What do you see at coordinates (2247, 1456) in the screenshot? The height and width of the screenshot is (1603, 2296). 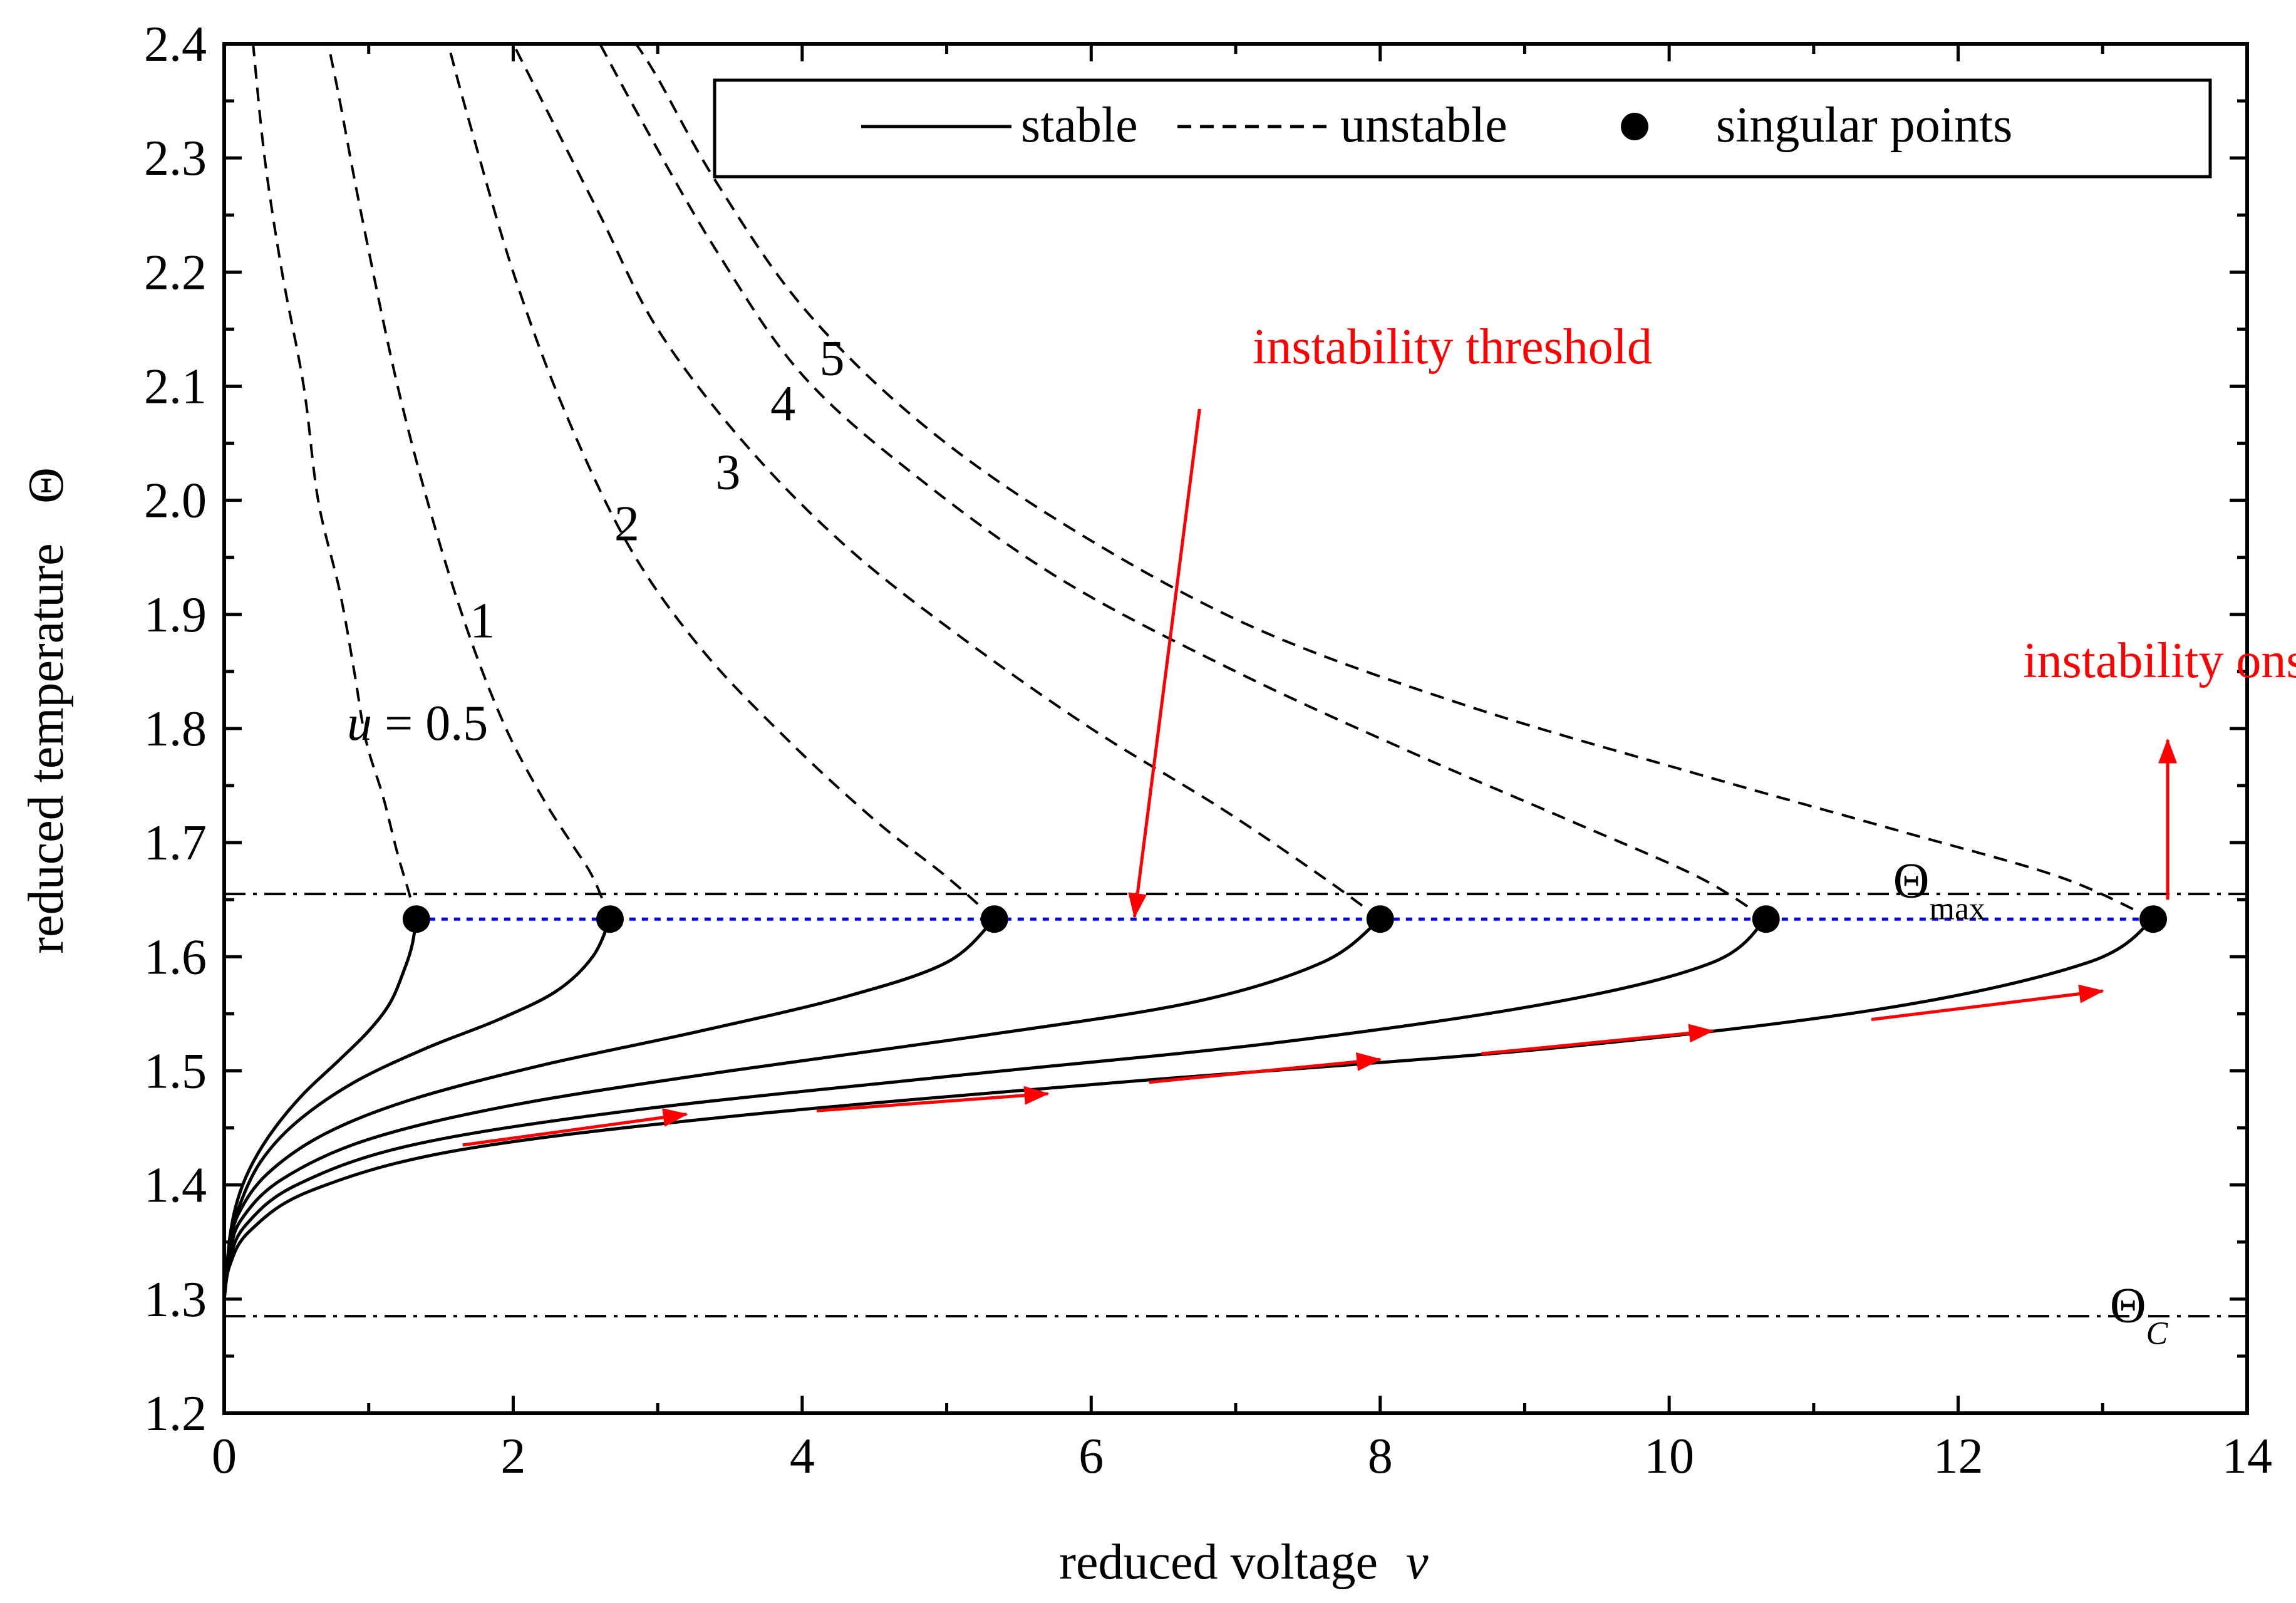 I see `x-tick-label: 14` at bounding box center [2247, 1456].